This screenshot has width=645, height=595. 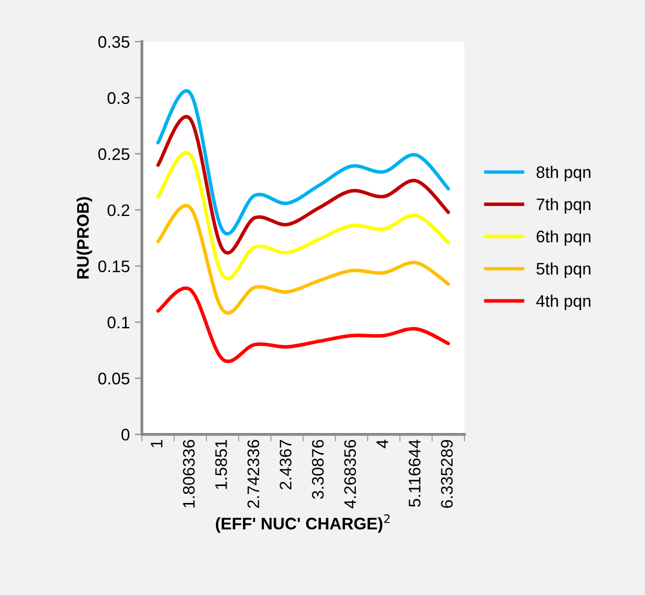 What do you see at coordinates (318, 469) in the screenshot?
I see `x-tick-label: 3.30876` at bounding box center [318, 469].